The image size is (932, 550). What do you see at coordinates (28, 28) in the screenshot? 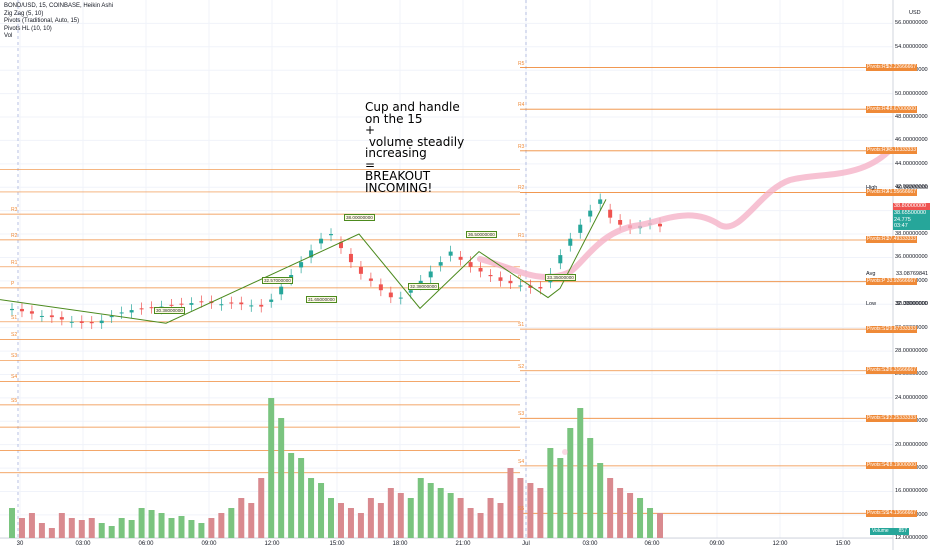
I see `indicator-pivots-hl: Pivots HL (10, 10)` at bounding box center [28, 28].